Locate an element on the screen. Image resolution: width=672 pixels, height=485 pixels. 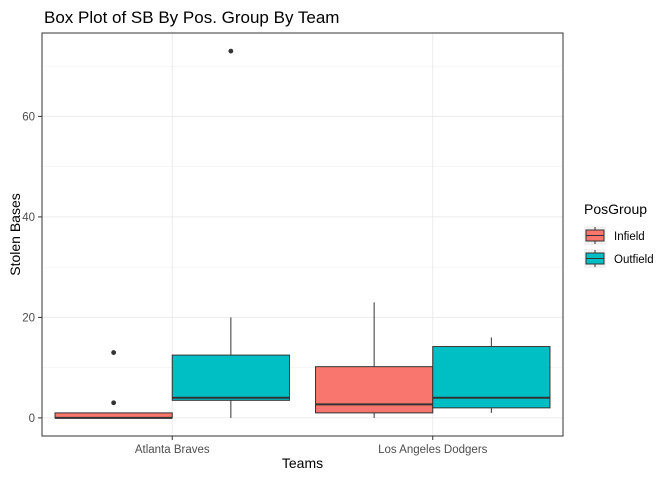
y-tick-label: 20 is located at coordinates (28, 318).